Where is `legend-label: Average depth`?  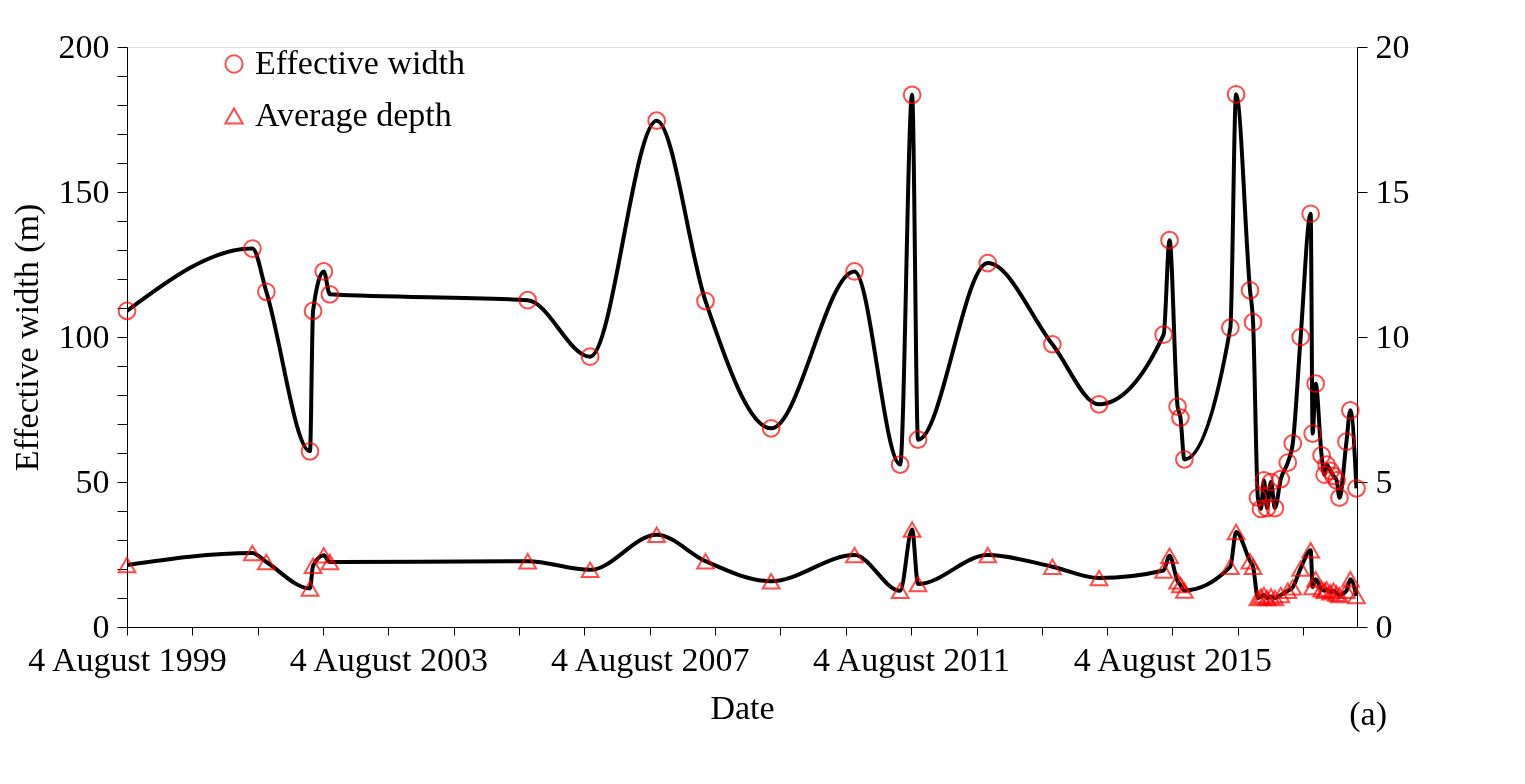
legend-label: Average depth is located at coordinates (353, 114).